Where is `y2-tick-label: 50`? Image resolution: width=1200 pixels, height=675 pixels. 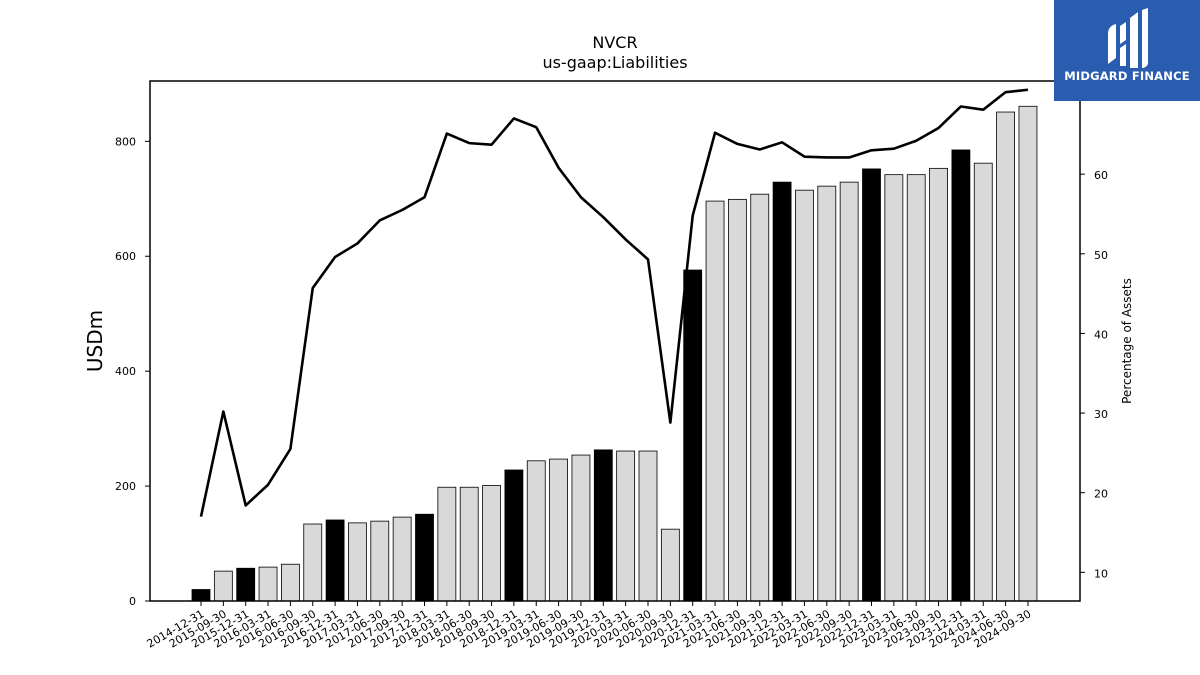 y2-tick-label: 50 is located at coordinates (1101, 255).